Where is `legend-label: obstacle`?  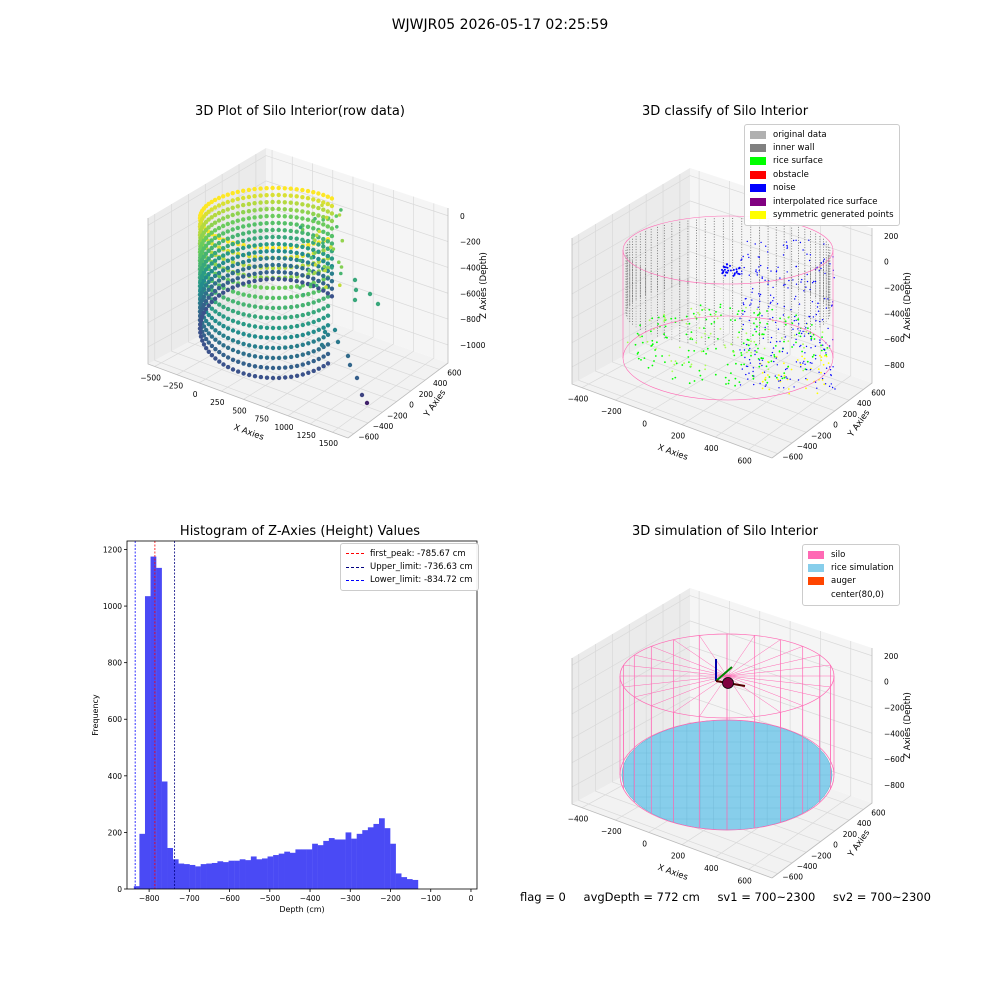 legend-label: obstacle is located at coordinates (791, 174).